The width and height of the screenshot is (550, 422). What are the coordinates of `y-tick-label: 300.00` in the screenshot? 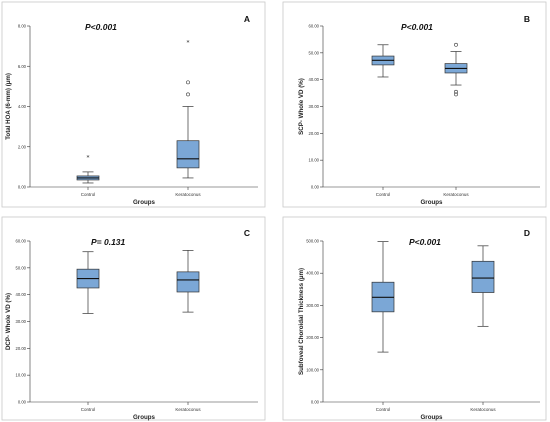 It's located at (312, 305).